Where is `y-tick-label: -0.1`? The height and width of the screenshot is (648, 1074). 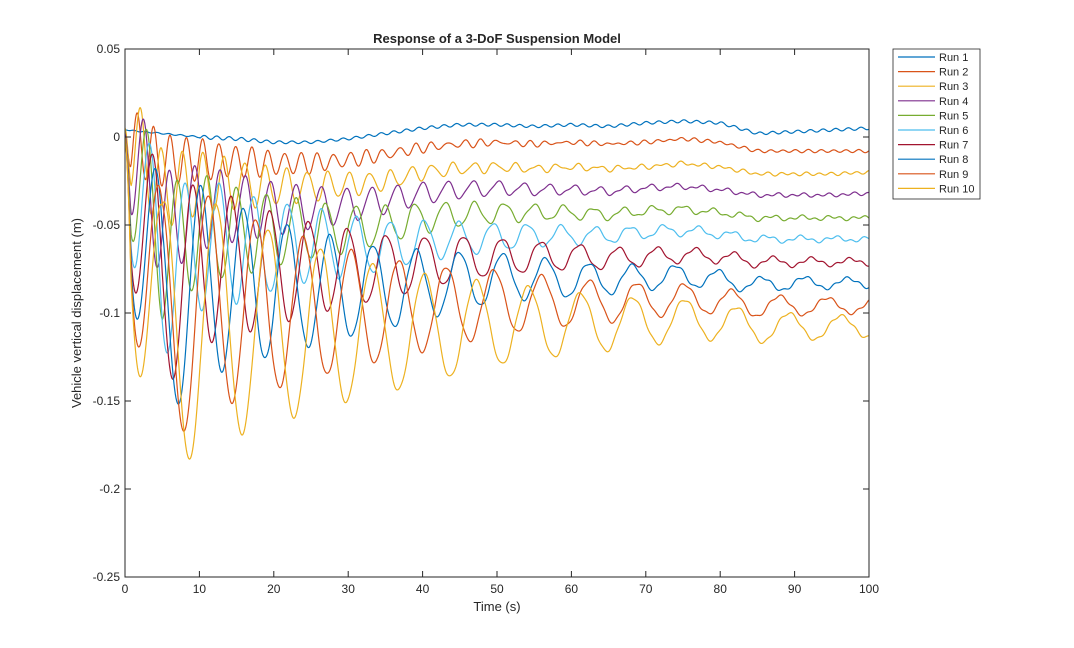
y-tick-label: -0.1 is located at coordinates (109, 313).